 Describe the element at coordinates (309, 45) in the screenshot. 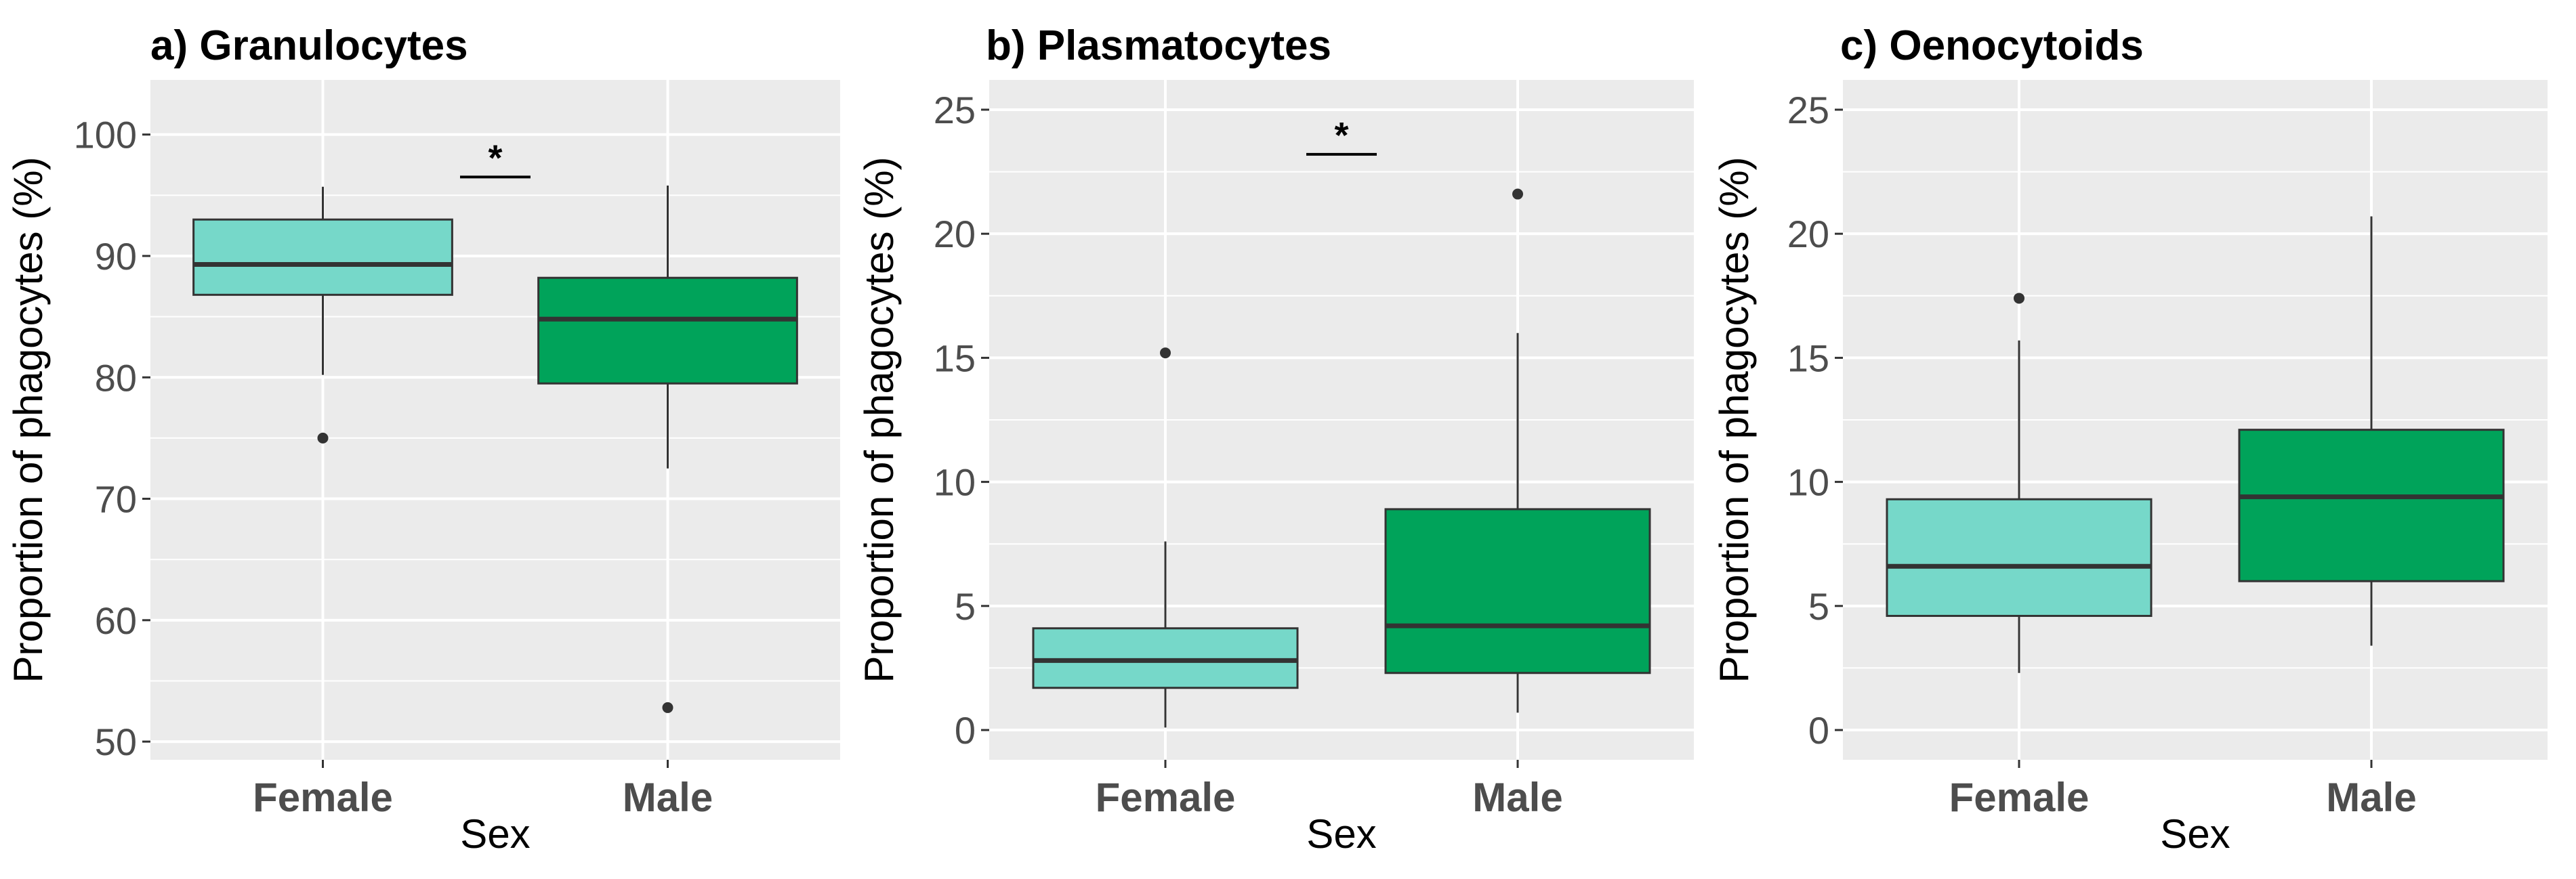

I see `panel-title: a) Granulocytes` at that location.